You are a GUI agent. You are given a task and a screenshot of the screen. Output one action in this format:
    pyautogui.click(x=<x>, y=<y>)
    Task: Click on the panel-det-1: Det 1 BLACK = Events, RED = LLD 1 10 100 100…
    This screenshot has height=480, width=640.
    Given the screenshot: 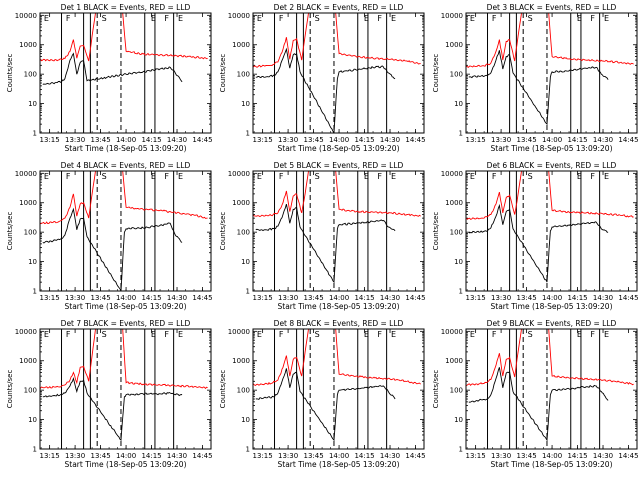 What is the action you would take?
    pyautogui.click(x=109, y=78)
    